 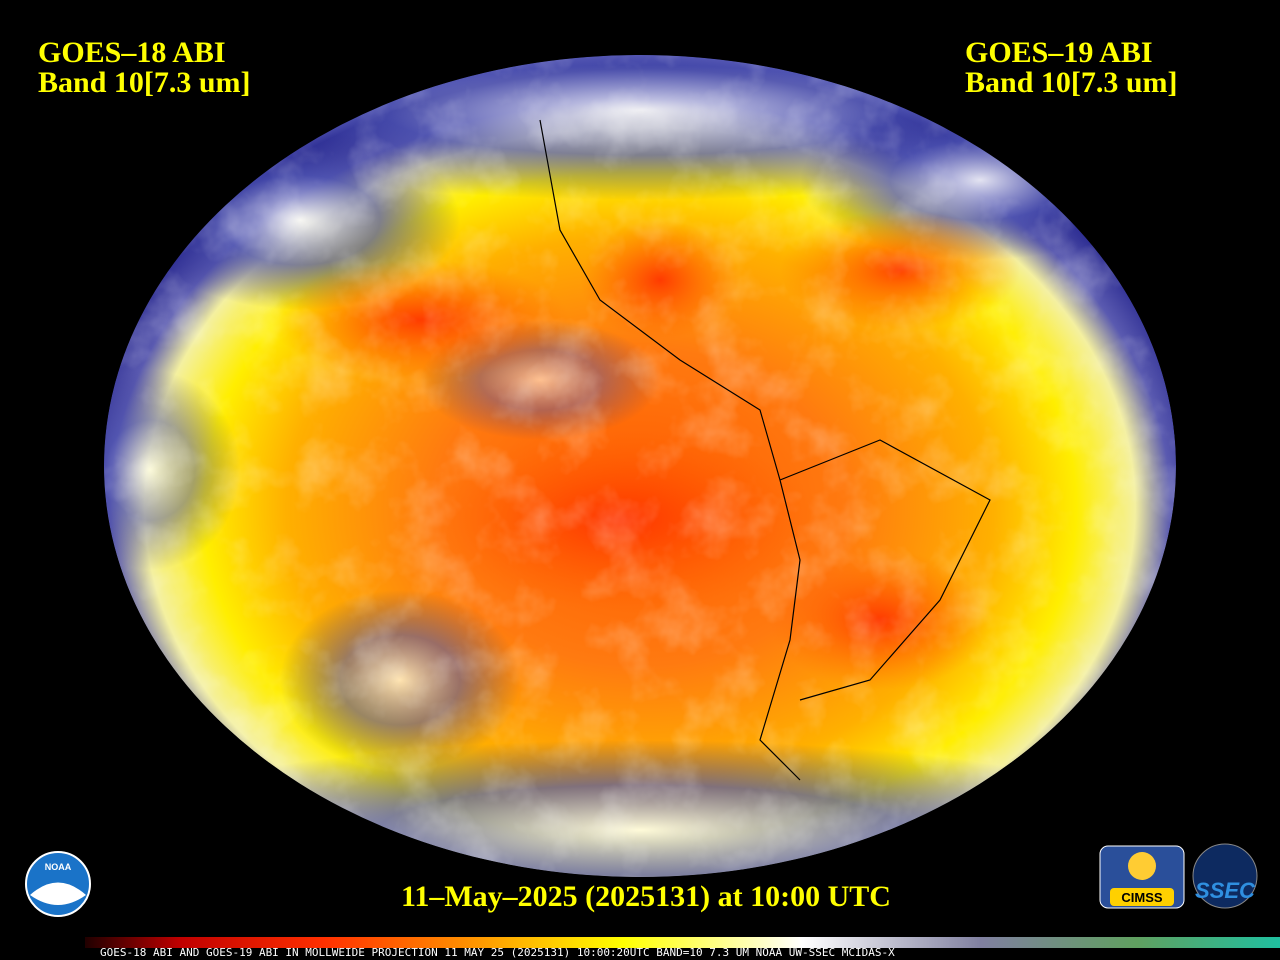 What do you see at coordinates (1142, 897) in the screenshot?
I see `cimss-label: CIMSS` at bounding box center [1142, 897].